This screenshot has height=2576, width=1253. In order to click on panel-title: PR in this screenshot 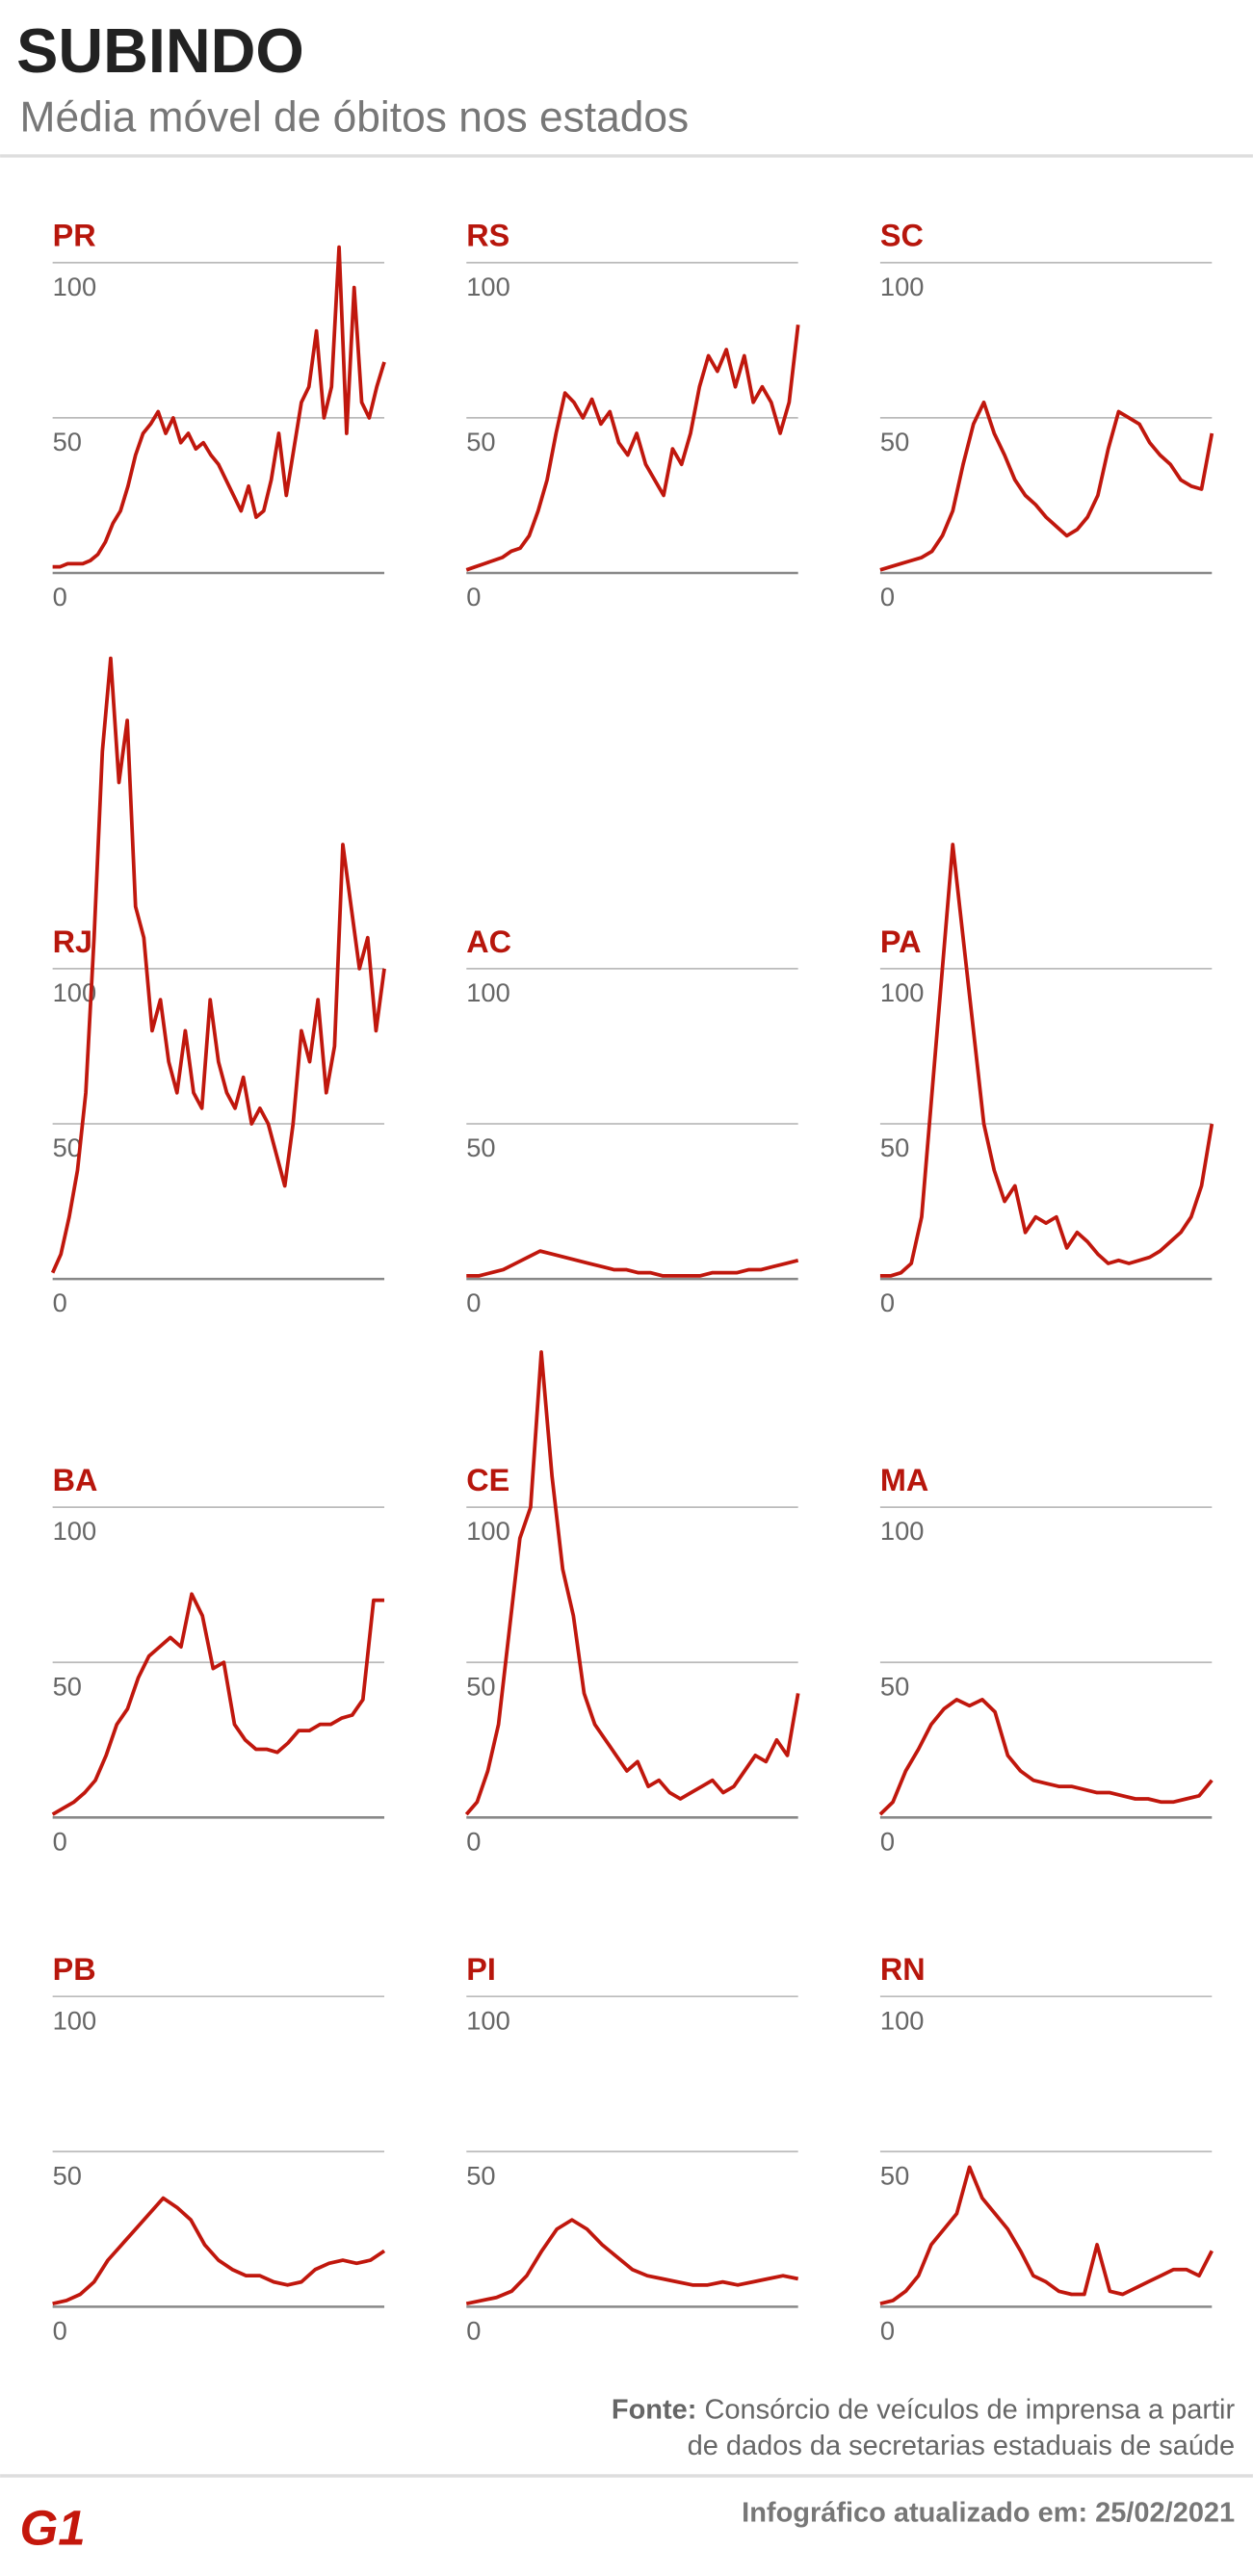, I will do `click(74, 236)`.